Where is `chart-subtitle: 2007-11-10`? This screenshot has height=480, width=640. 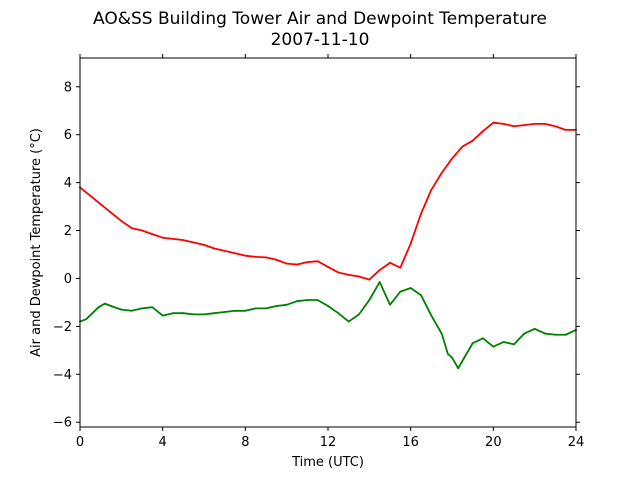 chart-subtitle: 2007-11-10 is located at coordinates (320, 40).